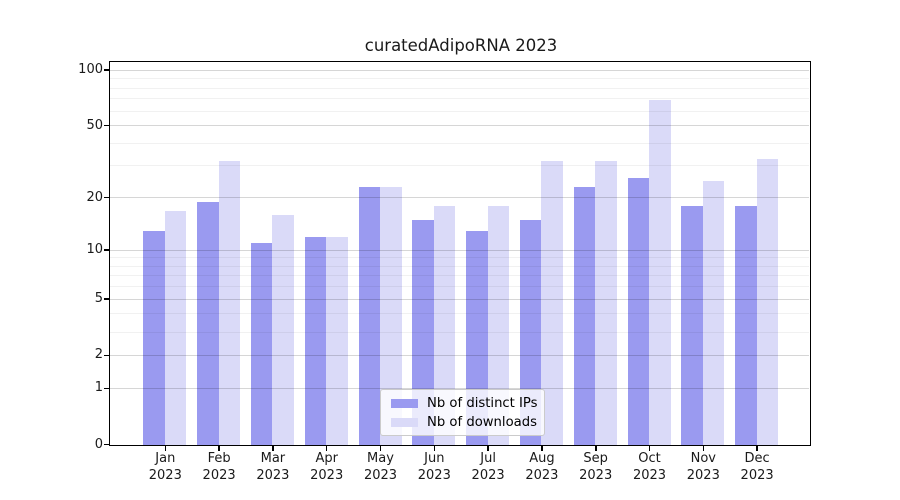 The width and height of the screenshot is (900, 500). Describe the element at coordinates (434, 458) in the screenshot. I see `x-tick-month: Jun` at that location.